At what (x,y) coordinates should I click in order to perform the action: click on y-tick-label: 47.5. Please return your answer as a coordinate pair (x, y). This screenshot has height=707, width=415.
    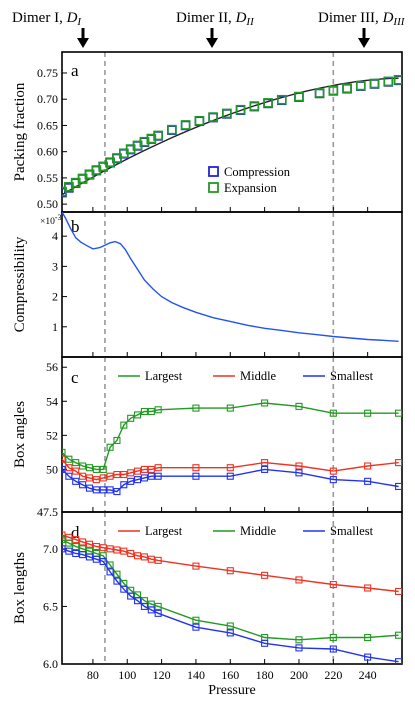
    Looking at the image, I should click on (47, 512).